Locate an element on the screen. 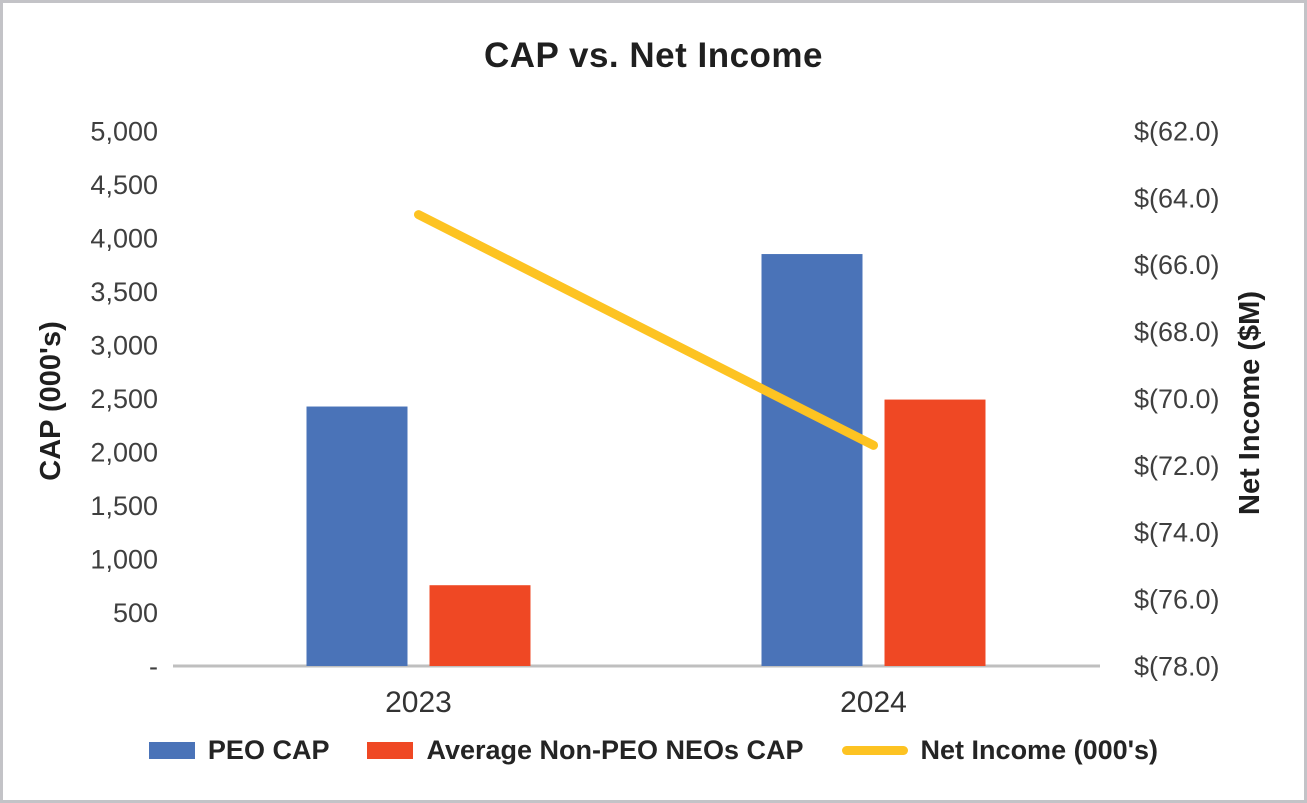 The image size is (1307, 803). legend-label-peo-cap: PEO CAP is located at coordinates (268, 750).